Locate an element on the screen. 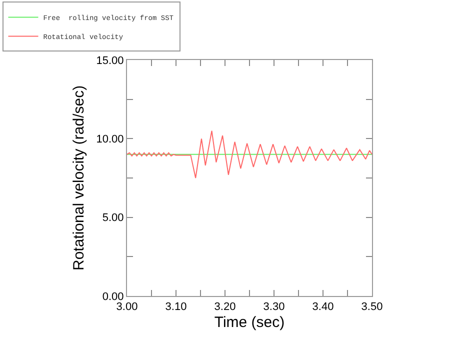 This screenshot has width=450, height=346. x-tick-label: 3.10 is located at coordinates (176, 307).